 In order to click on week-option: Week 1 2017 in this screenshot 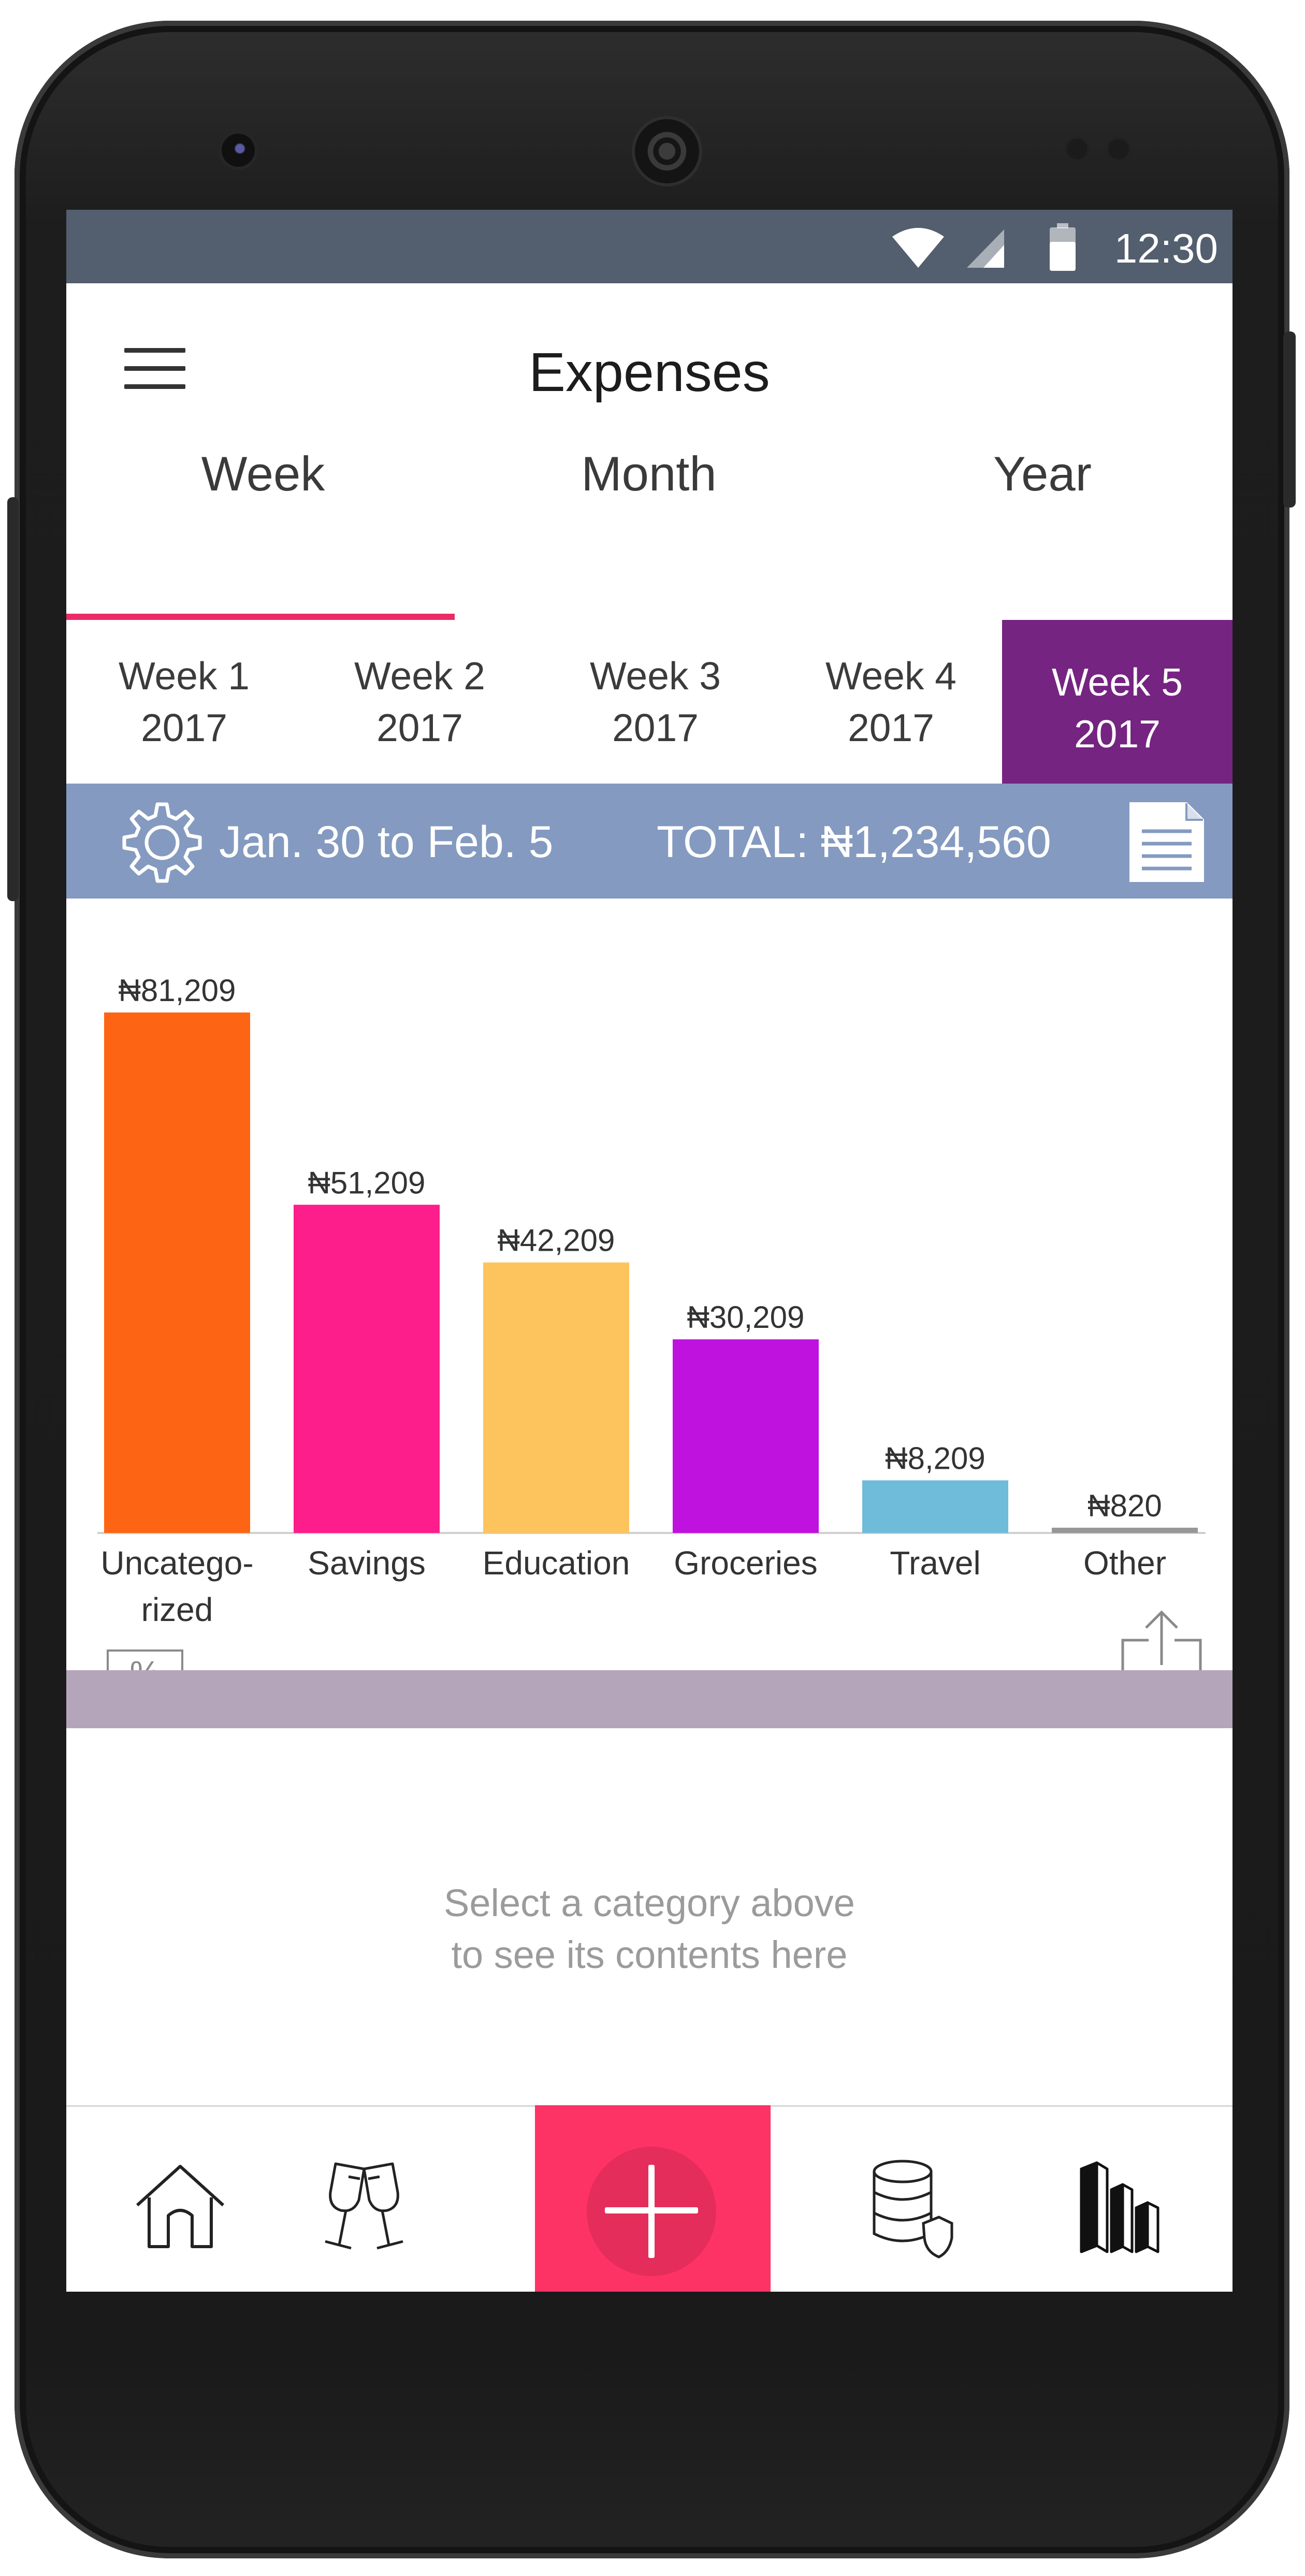, I will do `click(184, 702)`.